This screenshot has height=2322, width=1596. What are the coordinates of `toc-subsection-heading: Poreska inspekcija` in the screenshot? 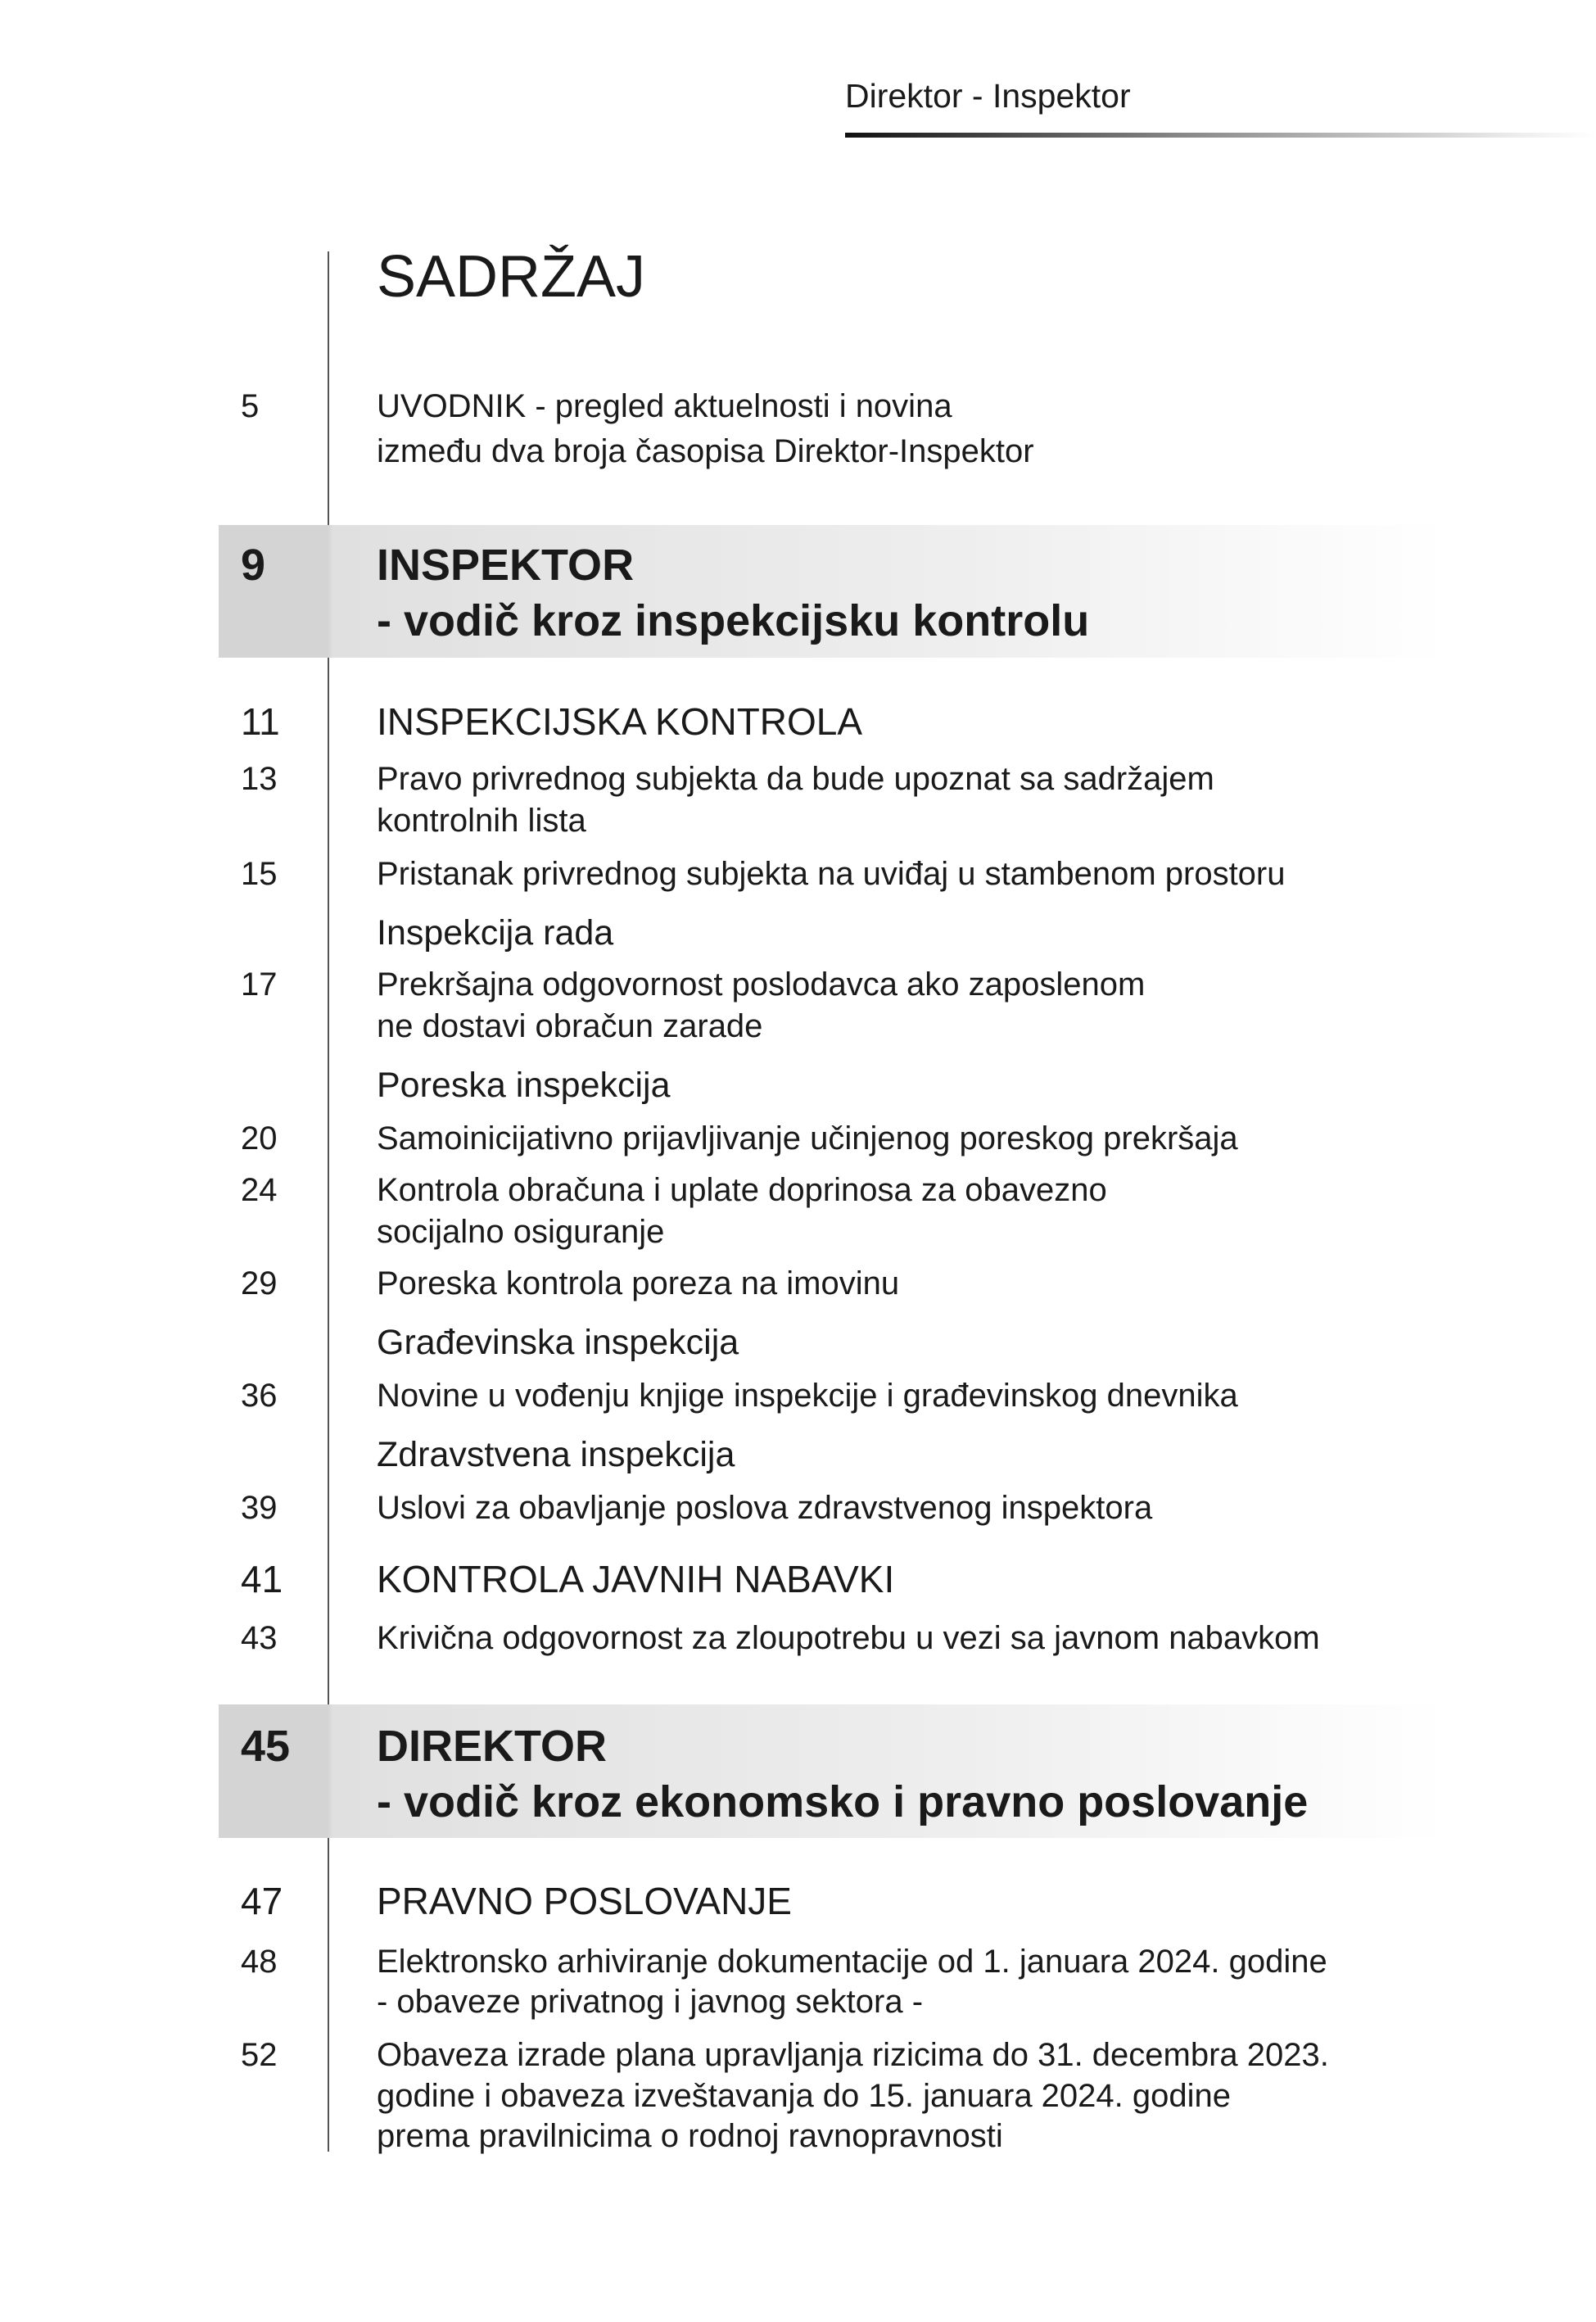 It's located at (524, 1085).